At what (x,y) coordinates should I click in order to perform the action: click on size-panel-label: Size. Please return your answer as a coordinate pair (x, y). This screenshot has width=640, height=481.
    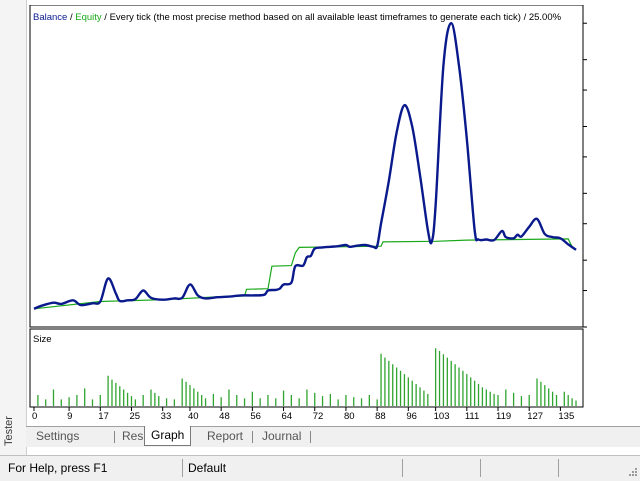
    Looking at the image, I should click on (42, 339).